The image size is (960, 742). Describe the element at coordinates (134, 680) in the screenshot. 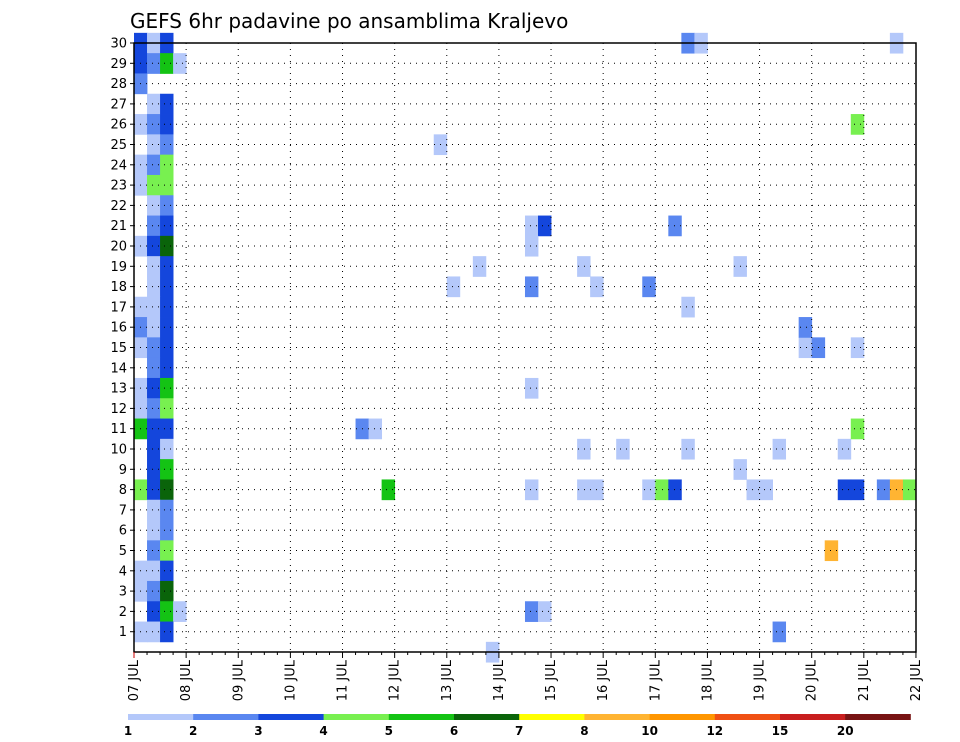

I see `x-tick-label: 07 JUL` at that location.